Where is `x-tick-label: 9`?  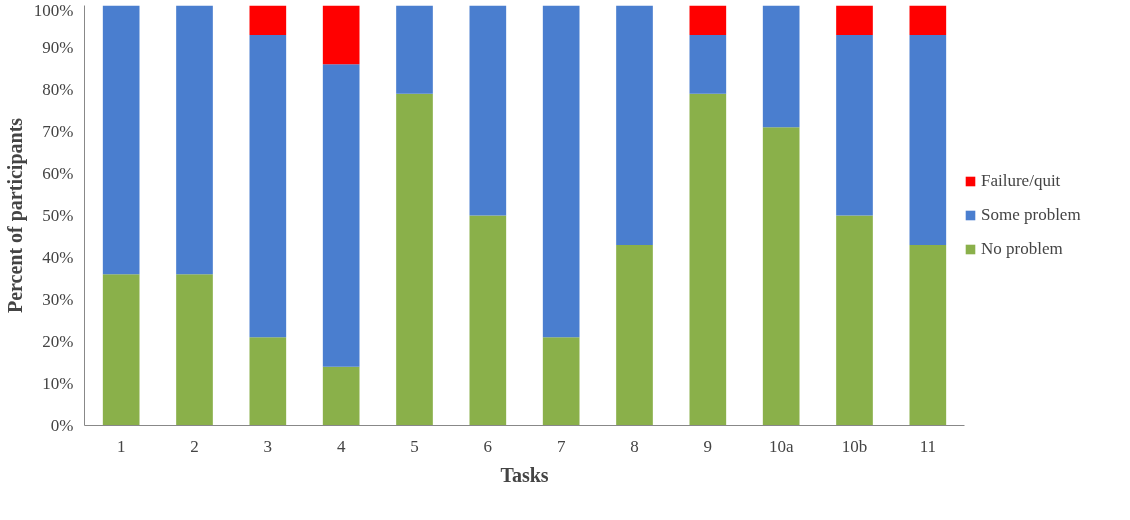
x-tick-label: 9 is located at coordinates (708, 446).